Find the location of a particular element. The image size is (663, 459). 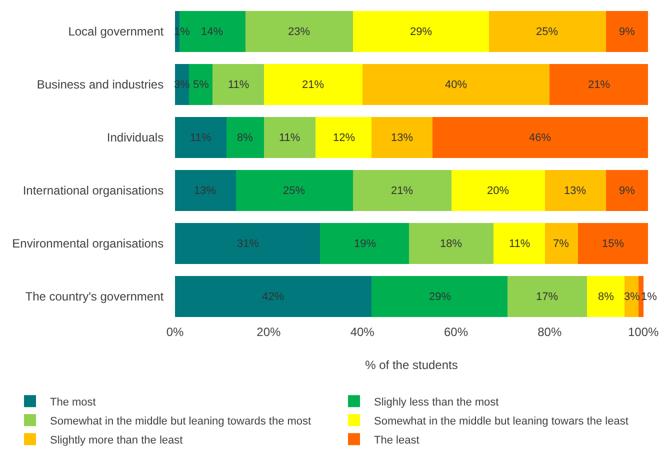

data-label: 40% is located at coordinates (456, 85).